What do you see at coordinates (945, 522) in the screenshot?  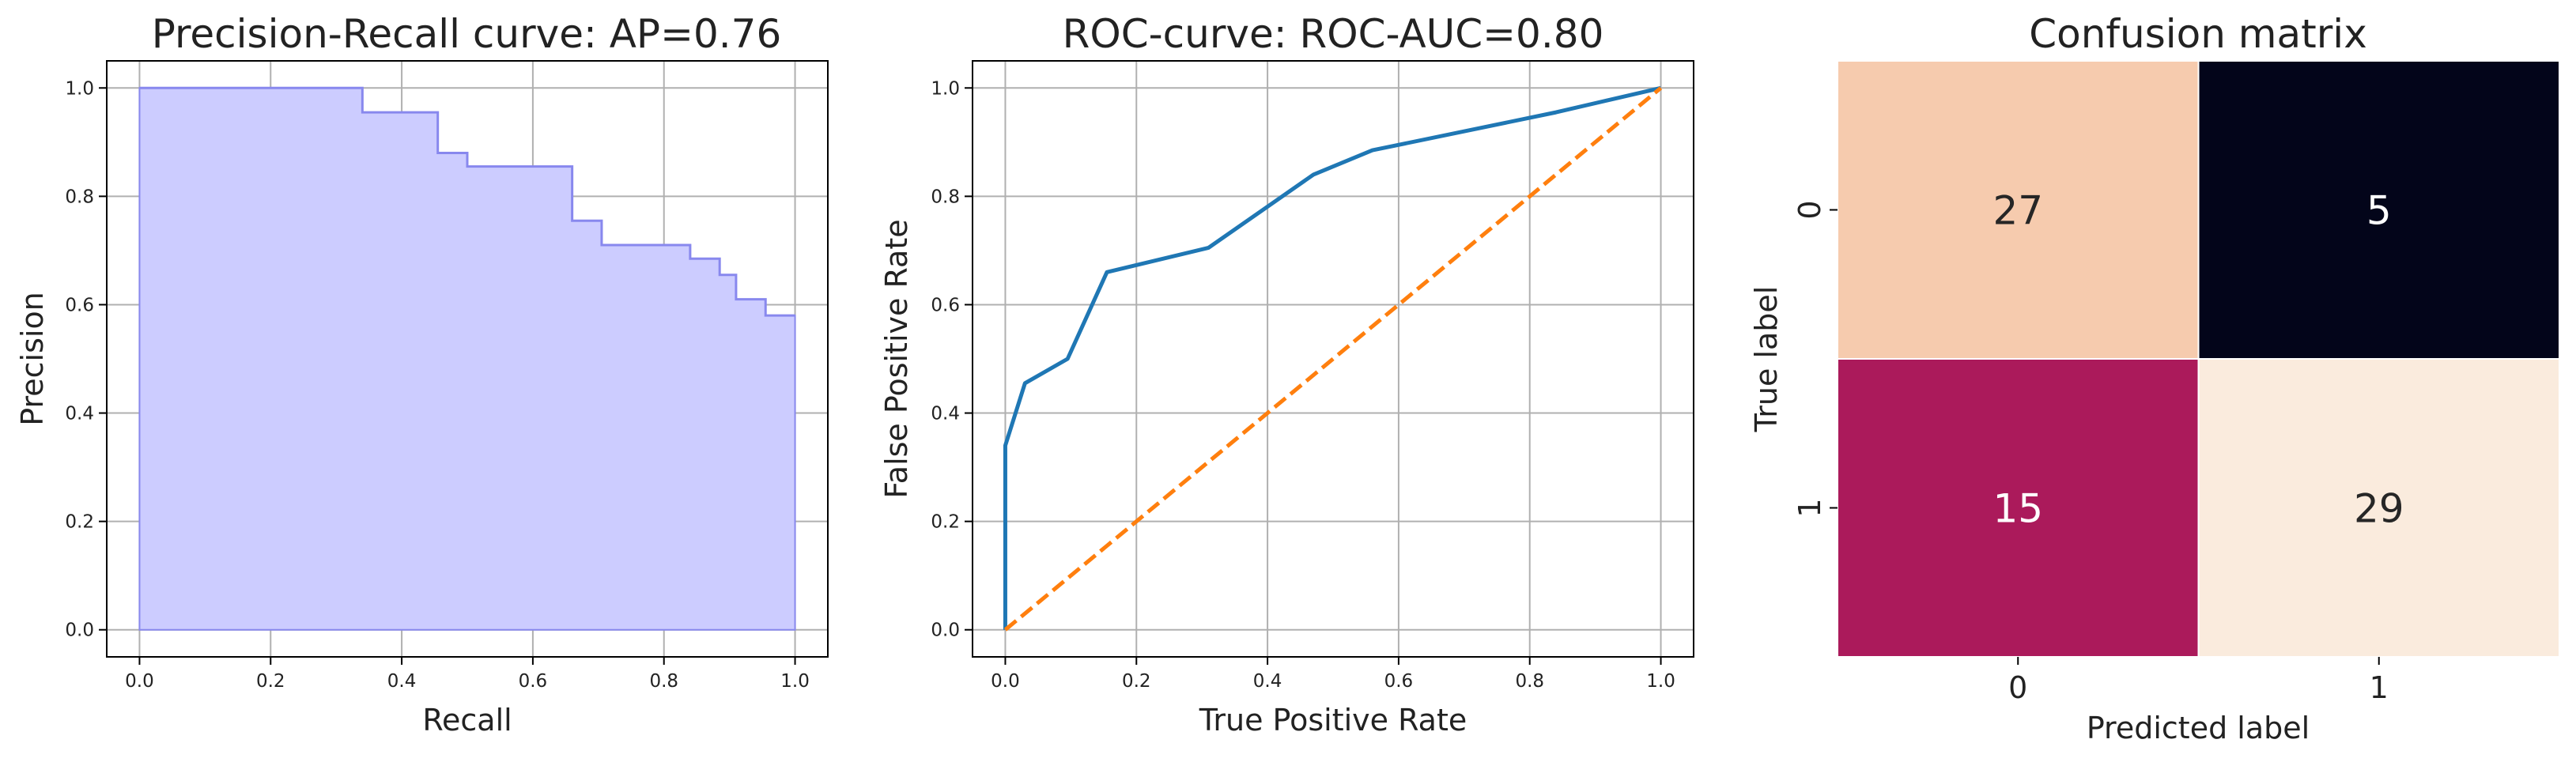 I see `roc-ytick-label: 0.2` at bounding box center [945, 522].